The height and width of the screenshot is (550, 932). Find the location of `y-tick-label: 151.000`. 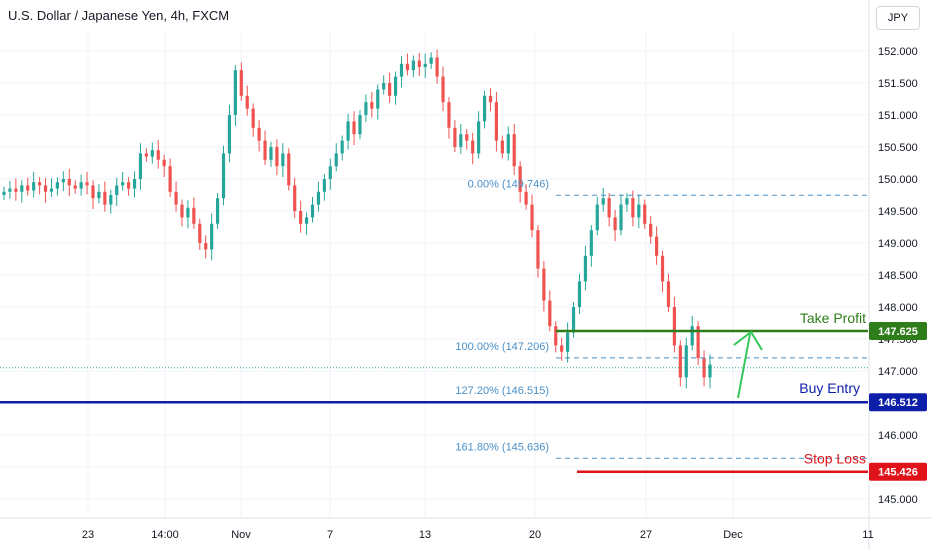

y-tick-label: 151.000 is located at coordinates (898, 116).